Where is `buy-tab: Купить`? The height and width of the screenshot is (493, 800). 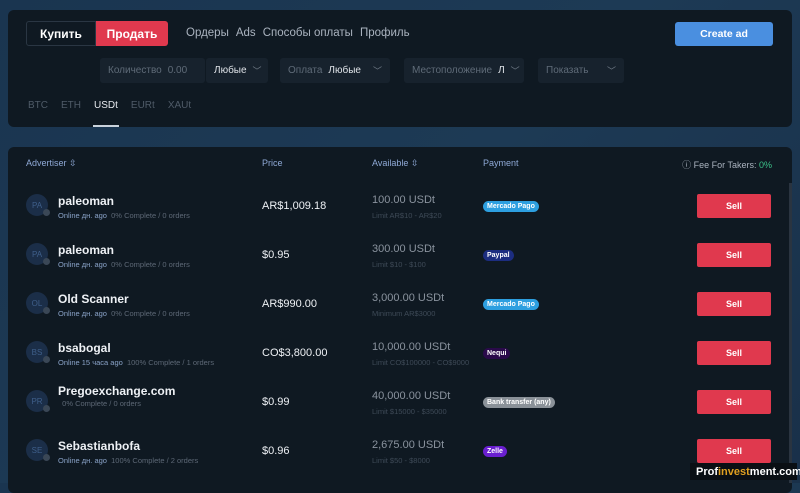 buy-tab: Купить is located at coordinates (61, 33).